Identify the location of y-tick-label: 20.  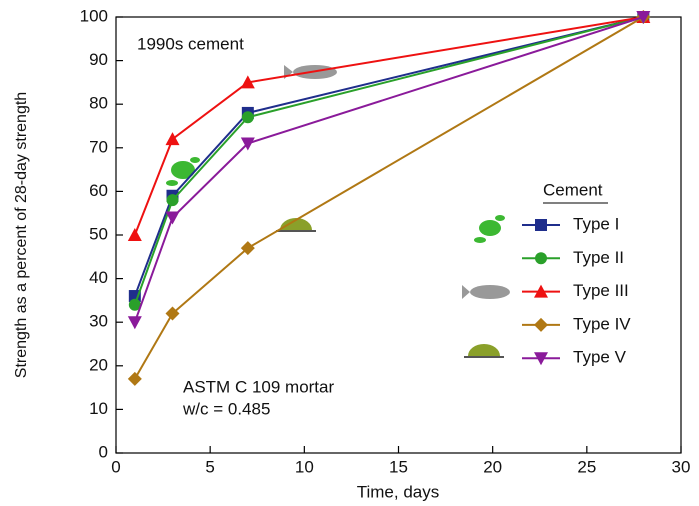
(98, 364).